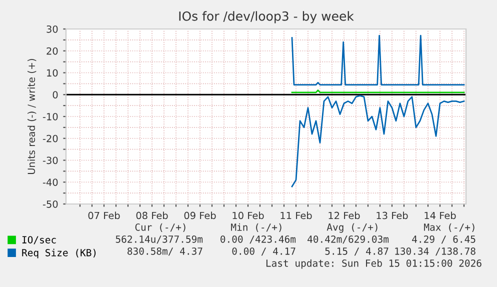 Image resolution: width=497 pixels, height=287 pixels. What do you see at coordinates (435, 251) in the screenshot?
I see `text: 130.34 /138.78` at bounding box center [435, 251].